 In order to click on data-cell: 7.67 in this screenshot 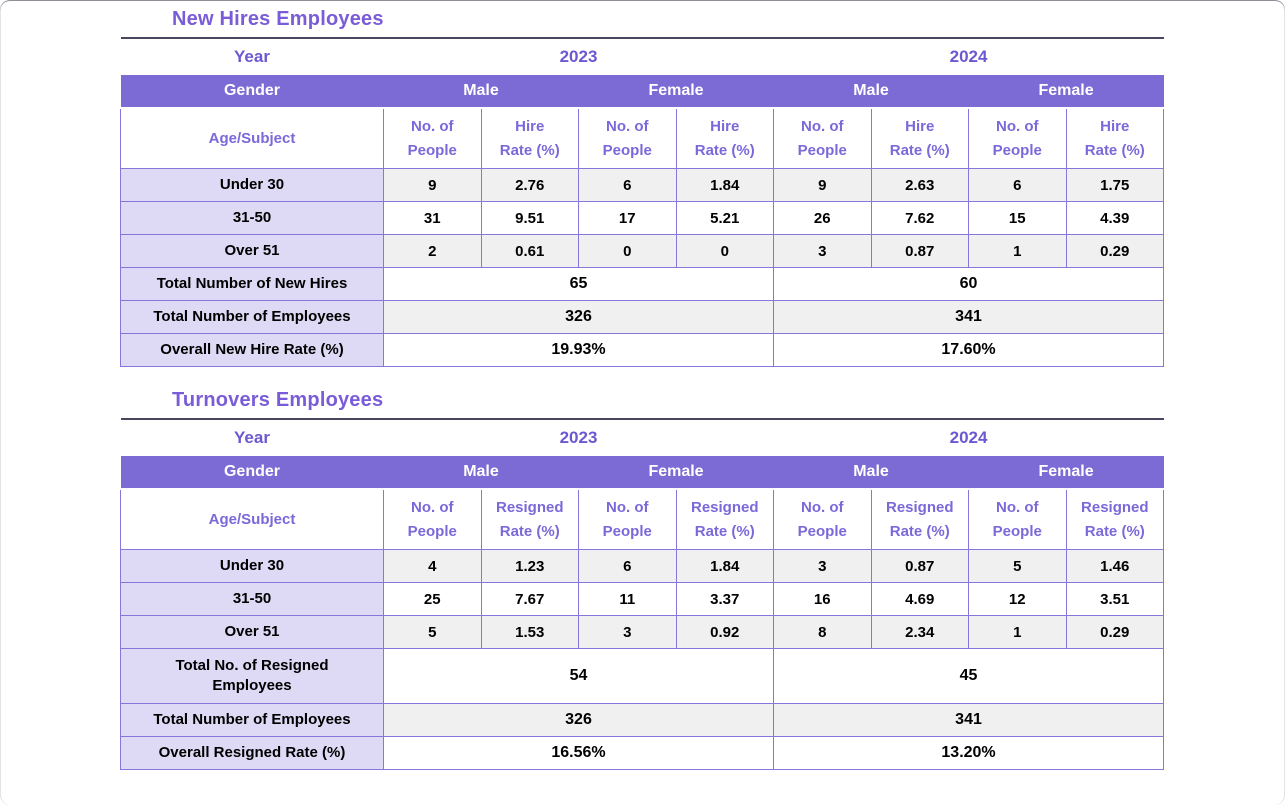, I will do `click(529, 599)`.